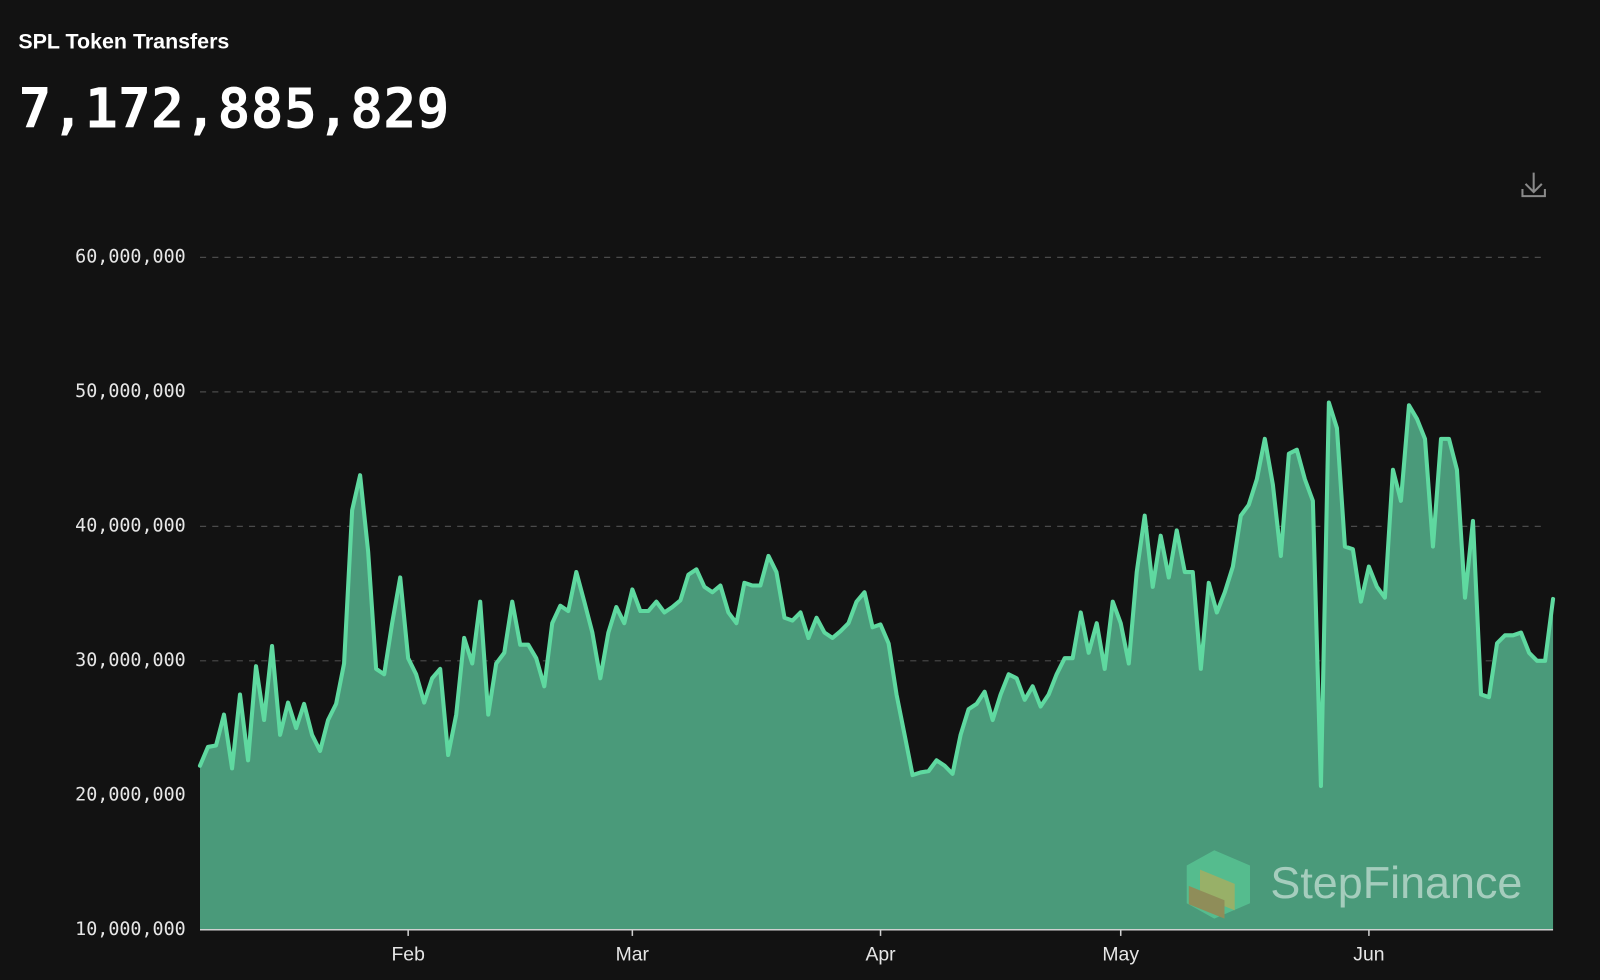 The height and width of the screenshot is (980, 1600). I want to click on download-arrow, so click(1533, 183).